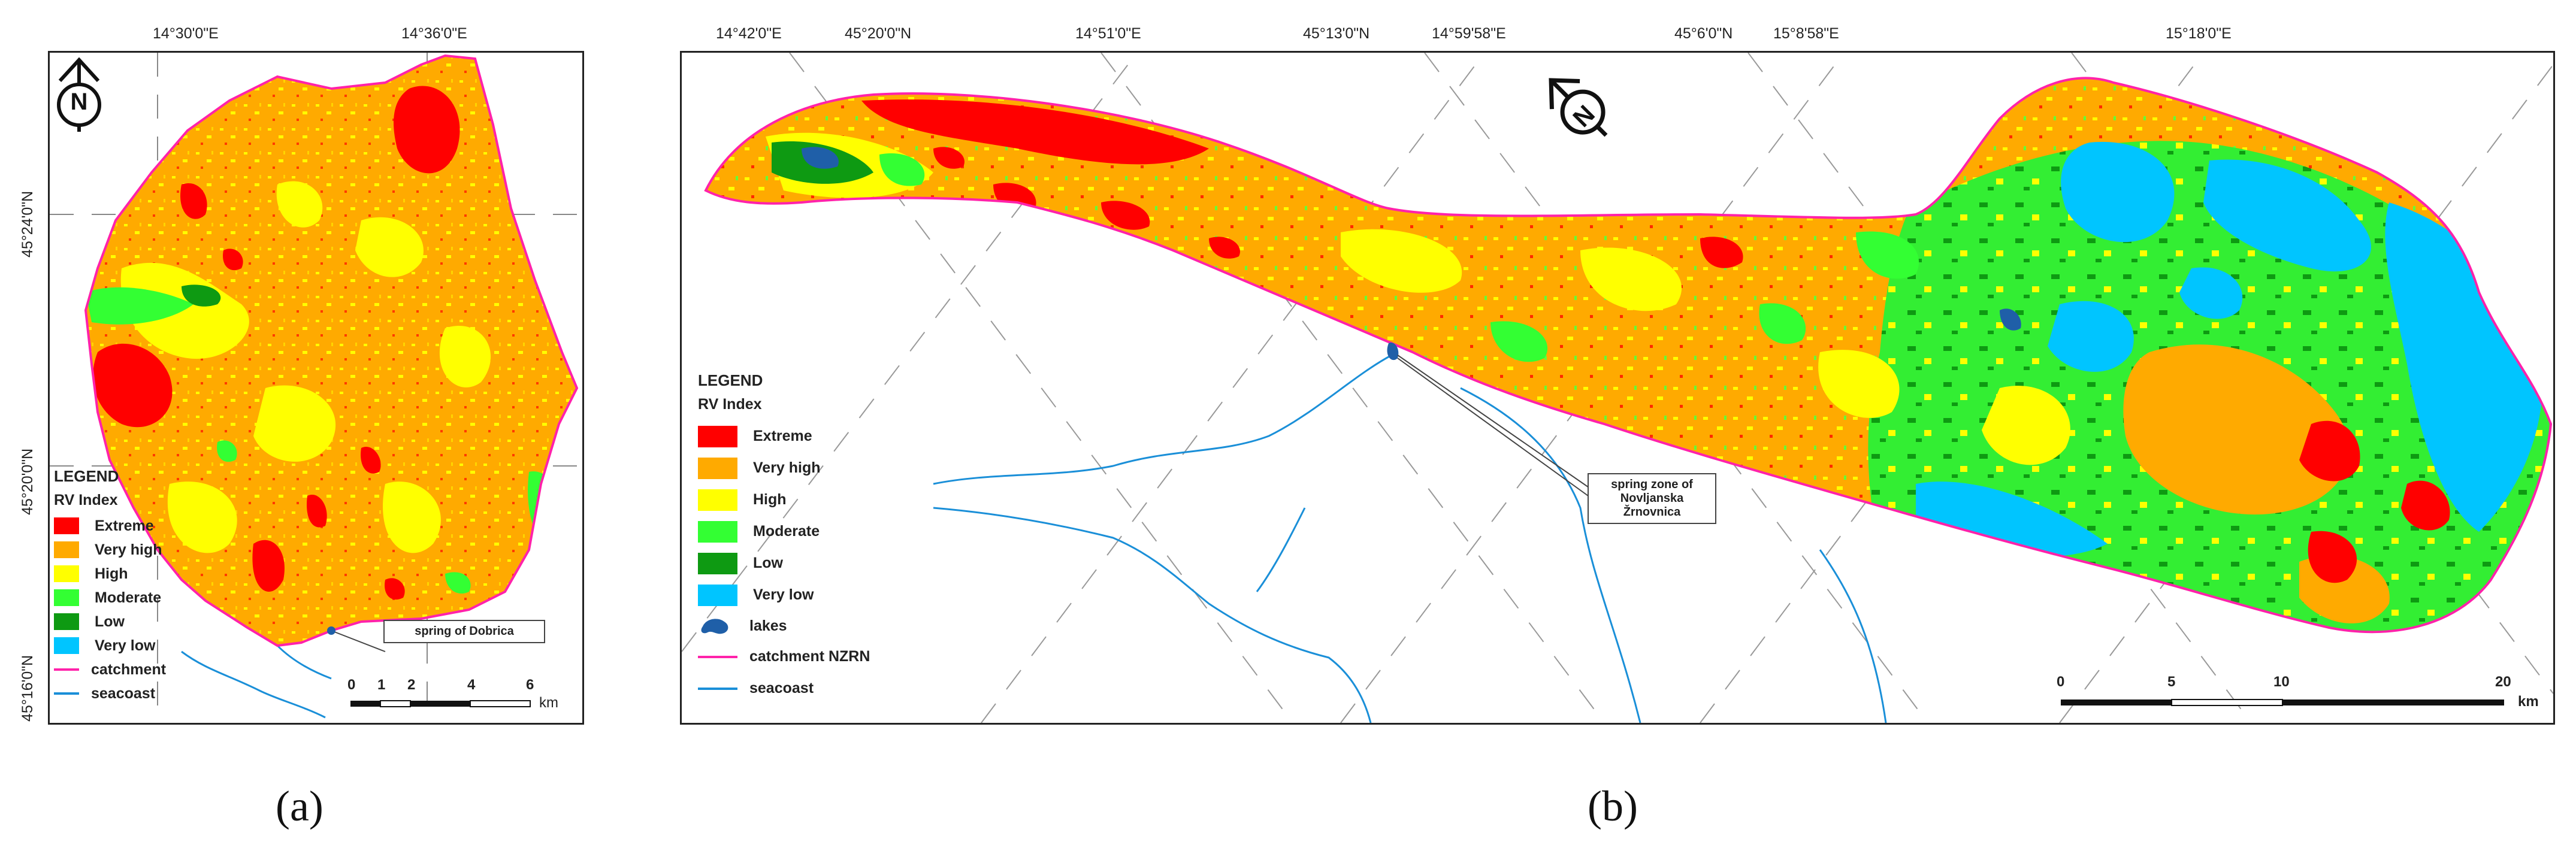 This screenshot has height=863, width=2576. What do you see at coordinates (824, 468) in the screenshot?
I see `panel-b-legend-item: Very high` at bounding box center [824, 468].